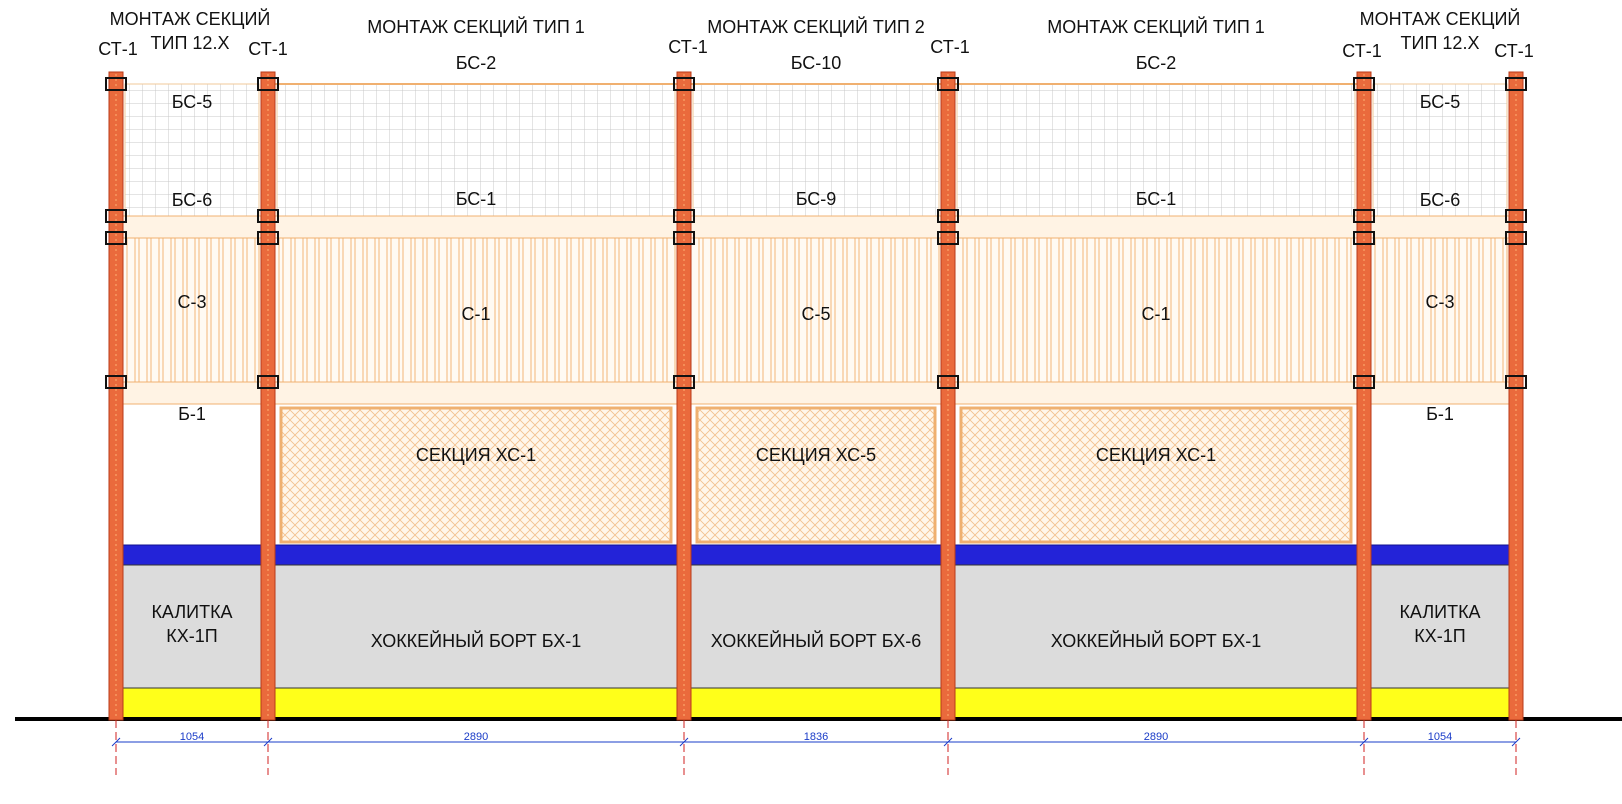 The height and width of the screenshot is (804, 1622). I want to click on section-heading: МОНТАЖ СЕКЦИЙ ТИП 2, so click(816, 26).